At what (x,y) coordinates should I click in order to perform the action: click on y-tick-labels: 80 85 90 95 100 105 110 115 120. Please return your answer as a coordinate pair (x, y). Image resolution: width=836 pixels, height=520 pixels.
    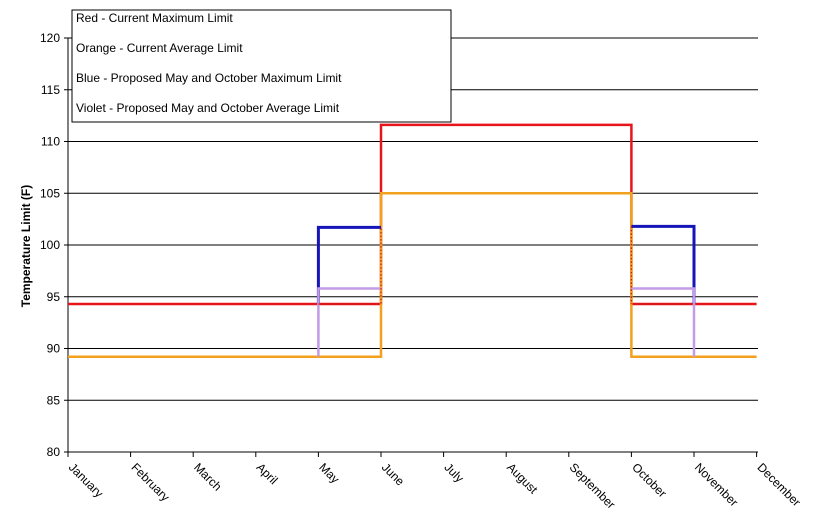
    Looking at the image, I should click on (50, 245).